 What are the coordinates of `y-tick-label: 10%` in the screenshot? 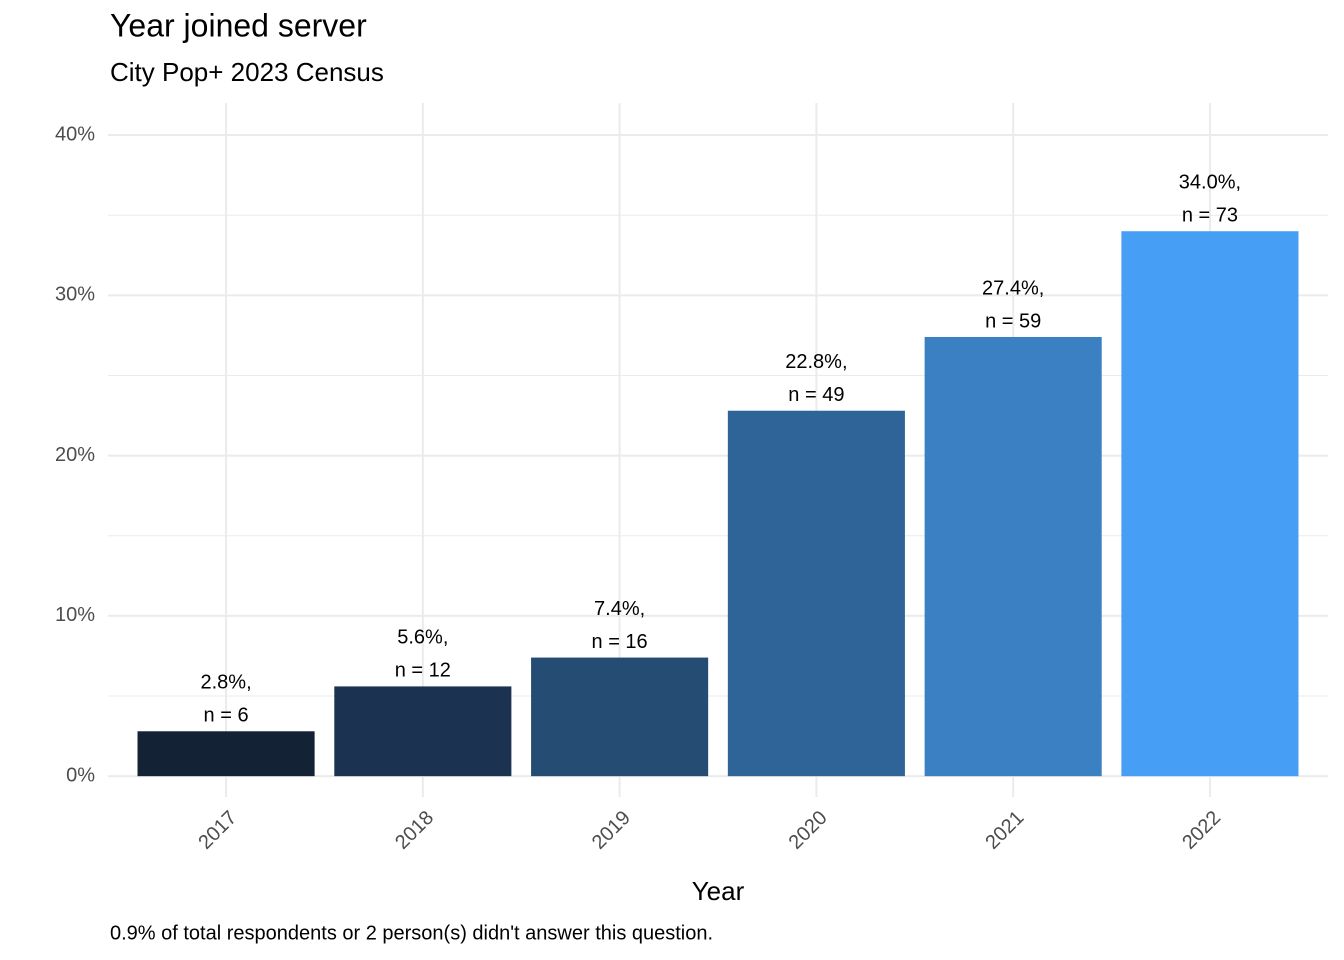 It's located at (75, 615).